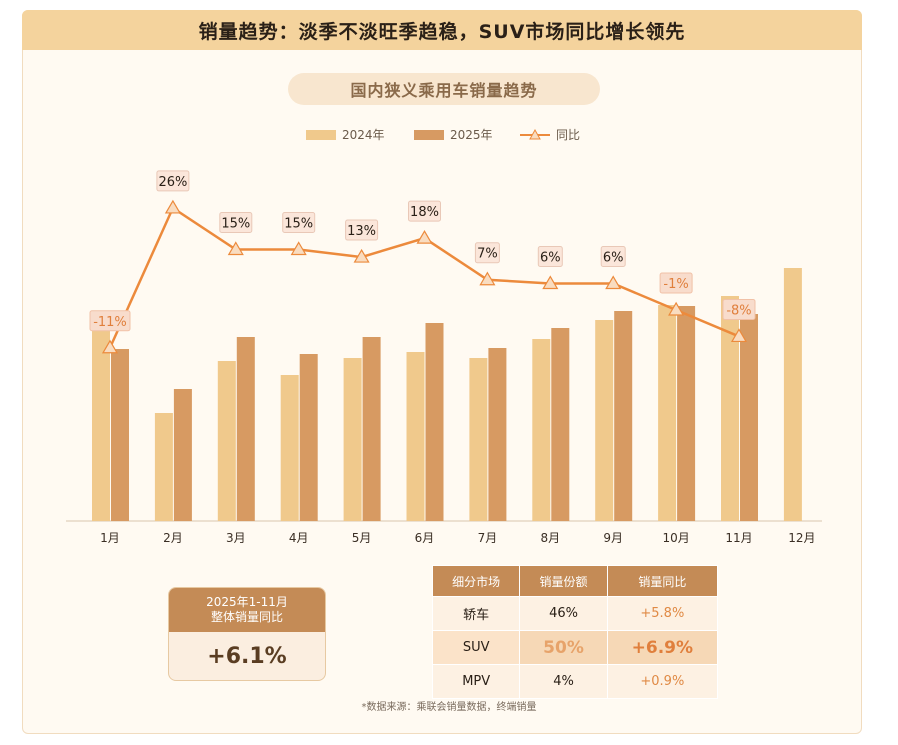 Image resolution: width=898 pixels, height=745 pixels. I want to click on table-row: MPV 4% +0.9%, so click(575, 681).